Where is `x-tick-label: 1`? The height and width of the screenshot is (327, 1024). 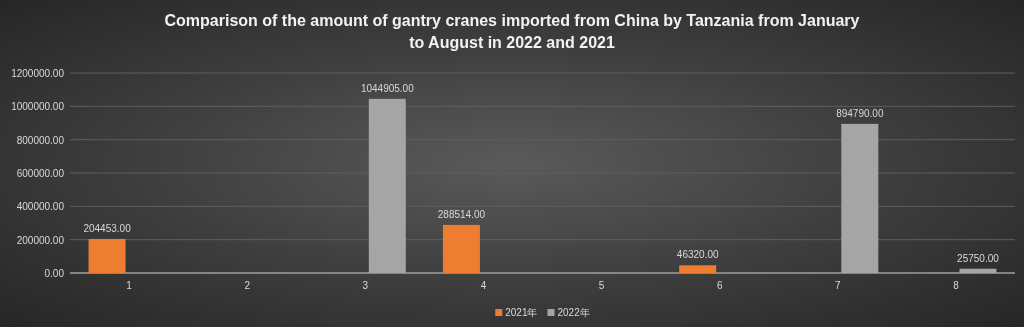
x-tick-label: 1 is located at coordinates (129, 285).